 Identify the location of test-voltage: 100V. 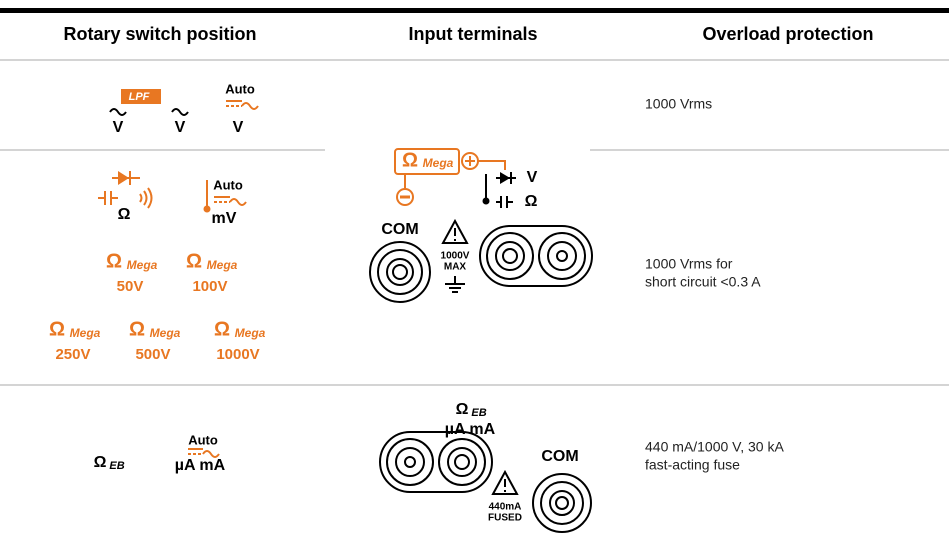
(209, 286).